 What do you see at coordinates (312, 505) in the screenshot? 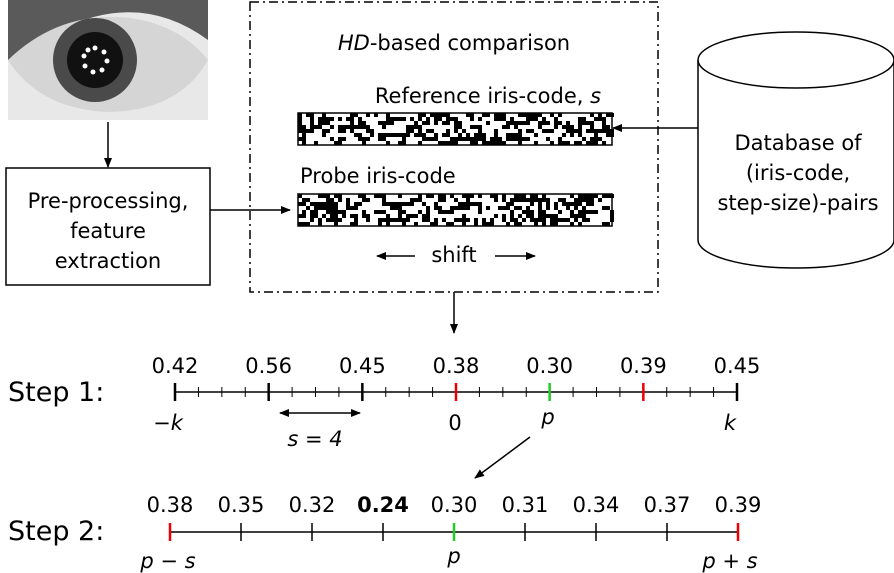
I see `score: 0.32` at bounding box center [312, 505].